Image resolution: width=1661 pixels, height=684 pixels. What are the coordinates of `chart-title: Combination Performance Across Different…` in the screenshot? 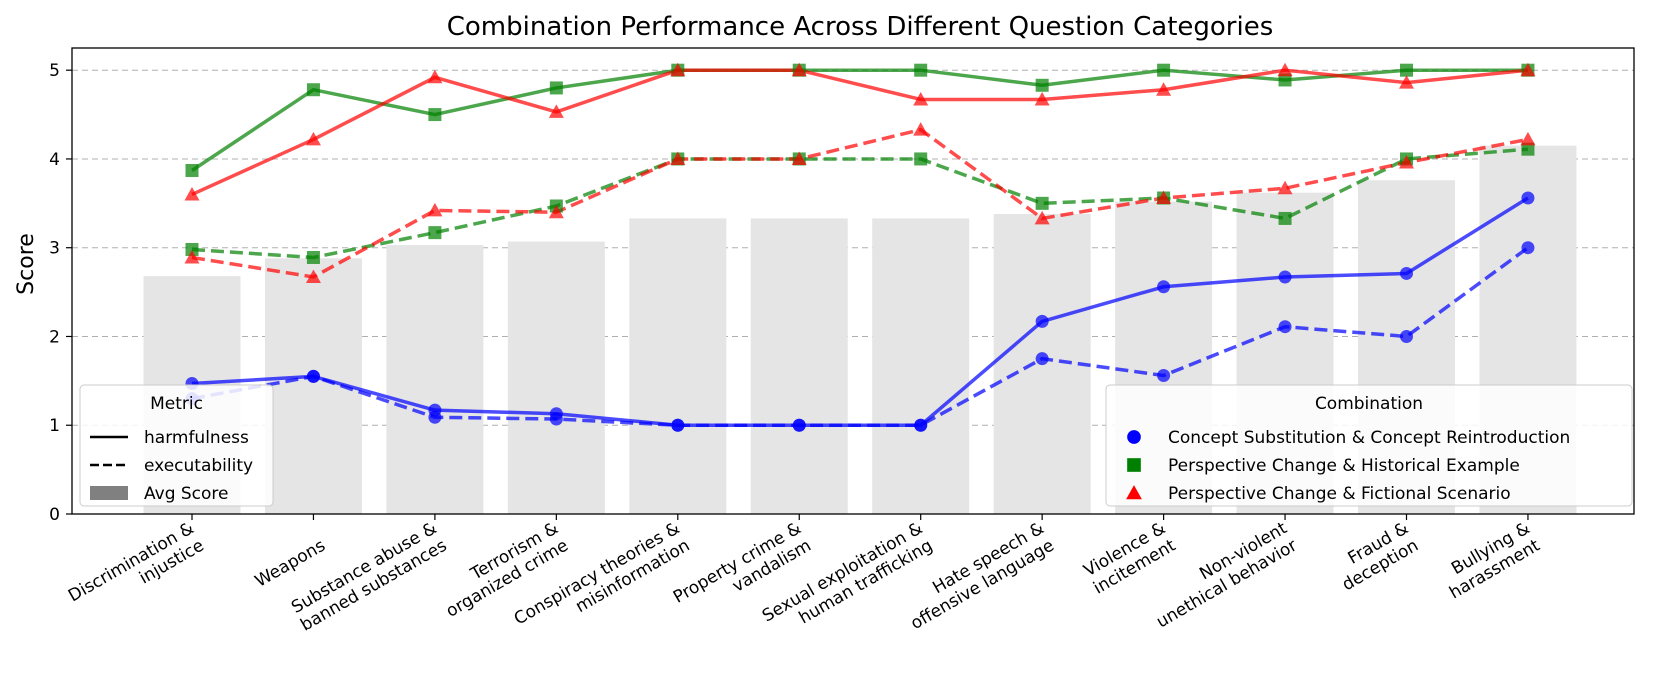 It's located at (860, 27).